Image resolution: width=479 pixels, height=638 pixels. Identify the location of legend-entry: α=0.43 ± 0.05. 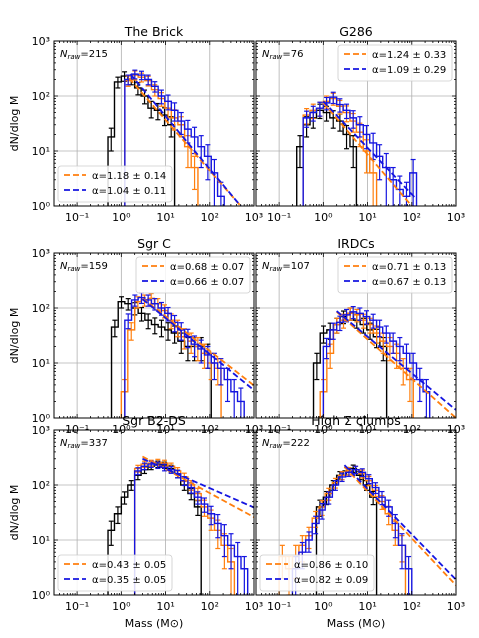
(129, 565).